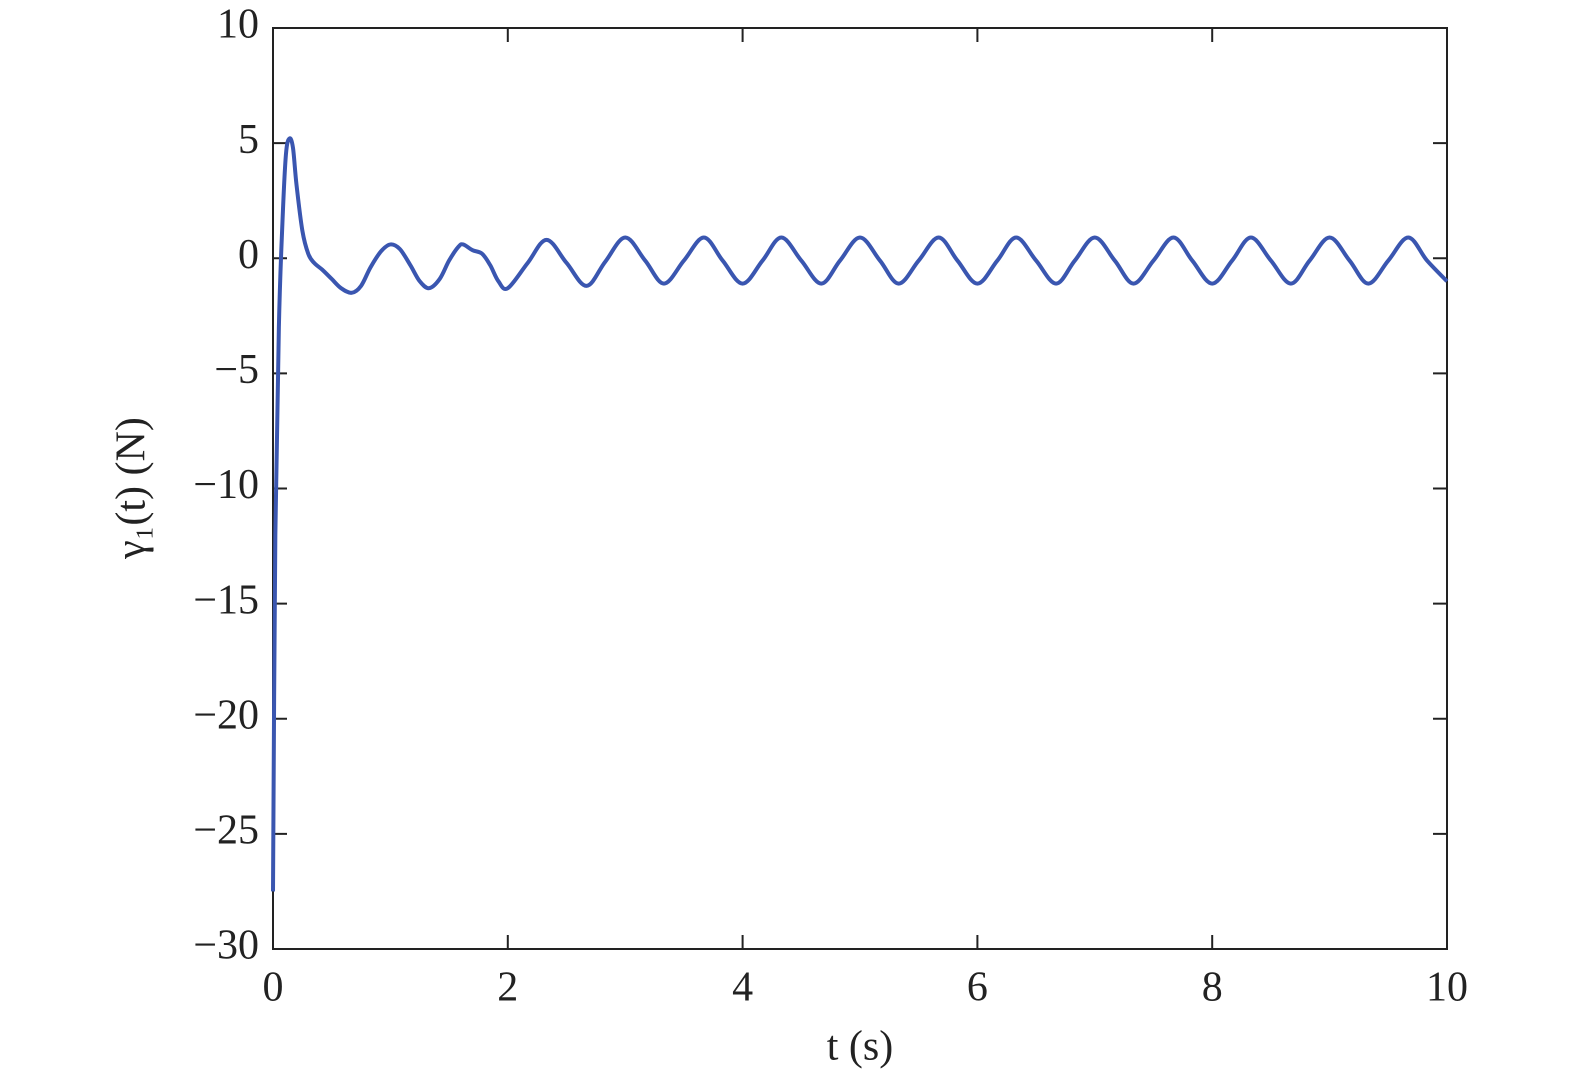  Describe the element at coordinates (226, 485) in the screenshot. I see `y-tick-label: −10` at that location.